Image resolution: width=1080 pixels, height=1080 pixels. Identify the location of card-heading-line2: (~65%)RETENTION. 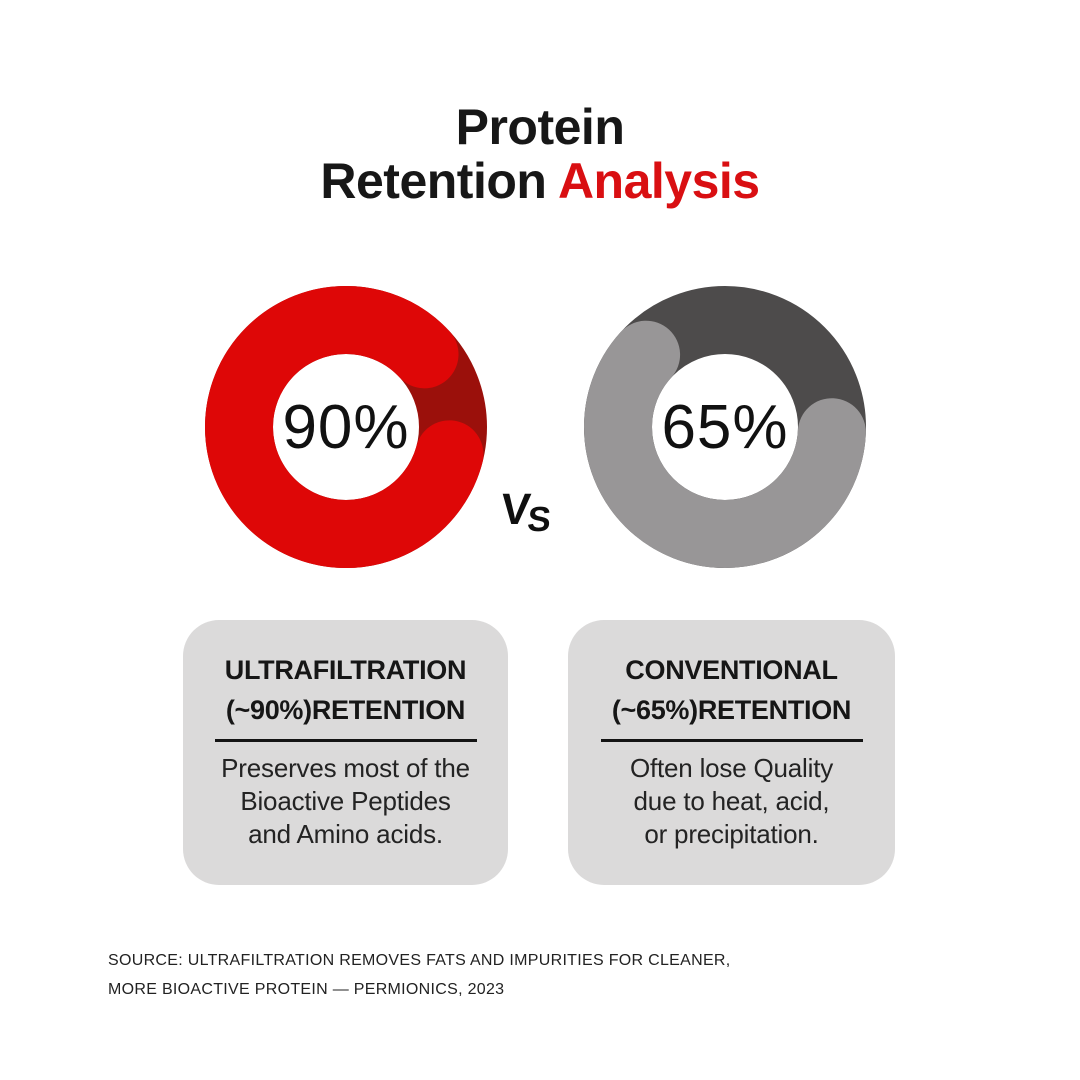
(731, 710).